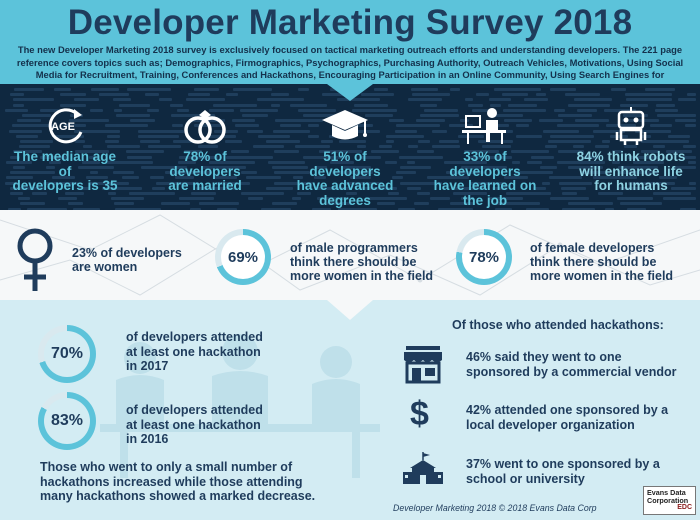  I want to click on stat-text: 51% of developers, so click(345, 164).